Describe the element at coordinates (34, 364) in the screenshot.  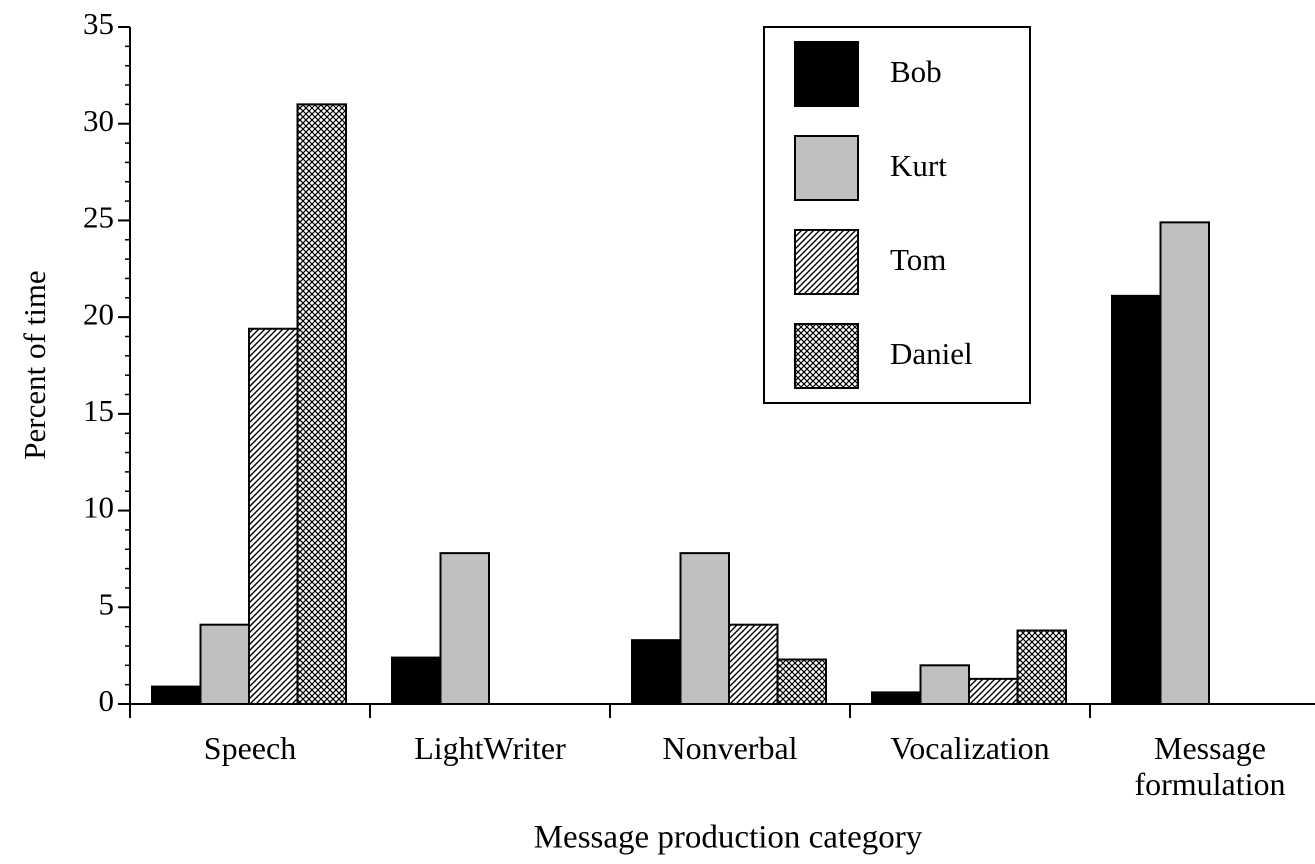
I see `y-axis-label: Percent of time` at that location.